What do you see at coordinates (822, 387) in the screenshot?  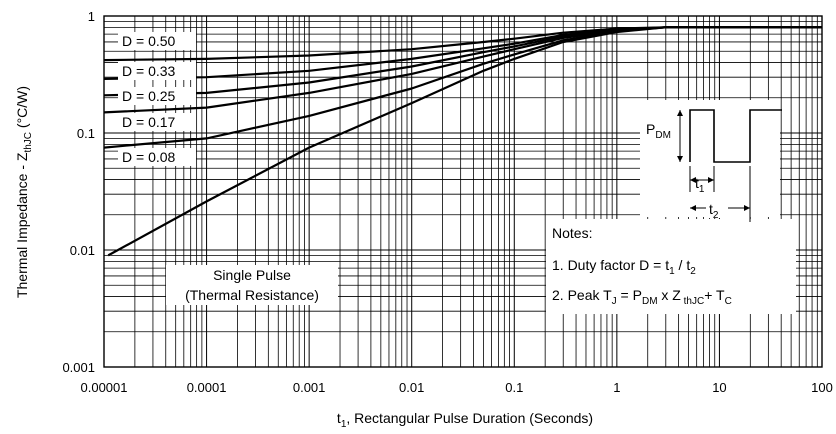 I see `x-tick-label: 100` at bounding box center [822, 387].